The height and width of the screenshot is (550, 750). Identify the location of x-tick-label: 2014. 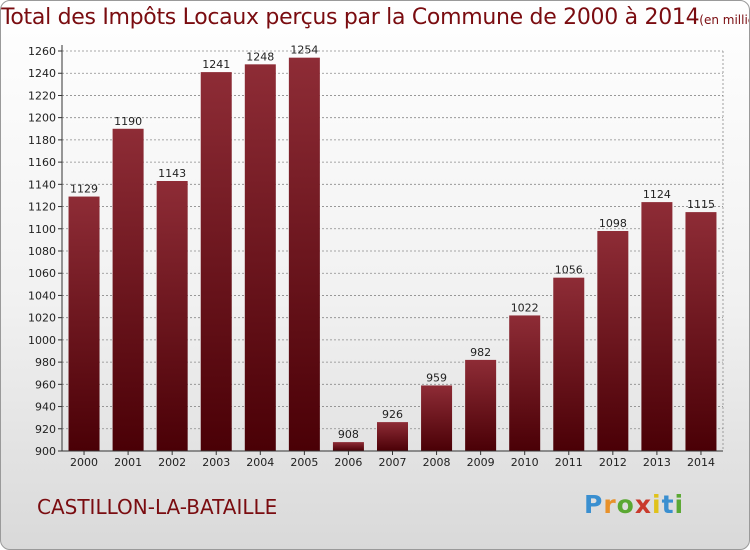
(701, 462).